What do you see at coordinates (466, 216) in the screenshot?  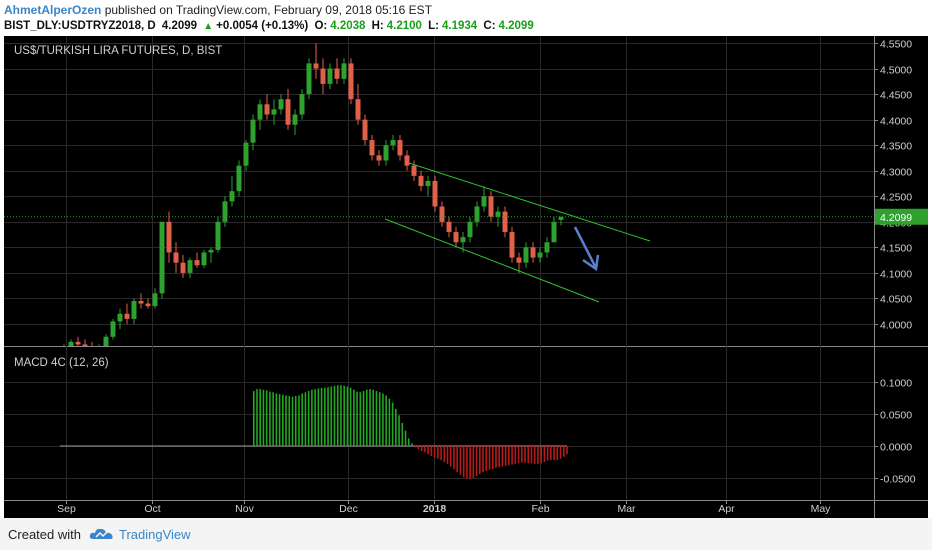 I see `last-price-marker: 4.2099` at bounding box center [466, 216].